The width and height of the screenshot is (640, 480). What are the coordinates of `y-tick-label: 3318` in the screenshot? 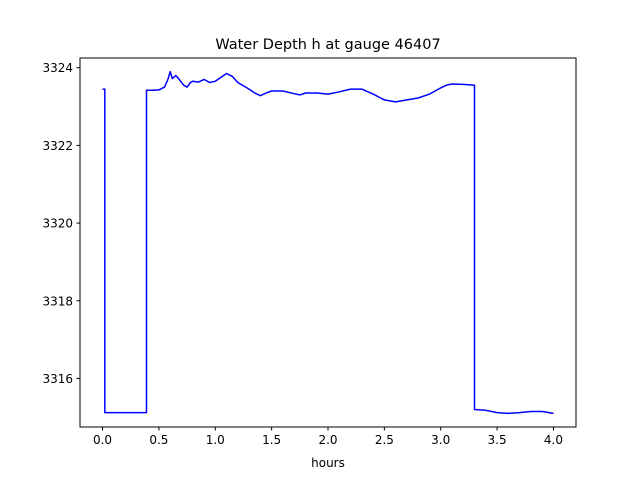 It's located at (57, 301).